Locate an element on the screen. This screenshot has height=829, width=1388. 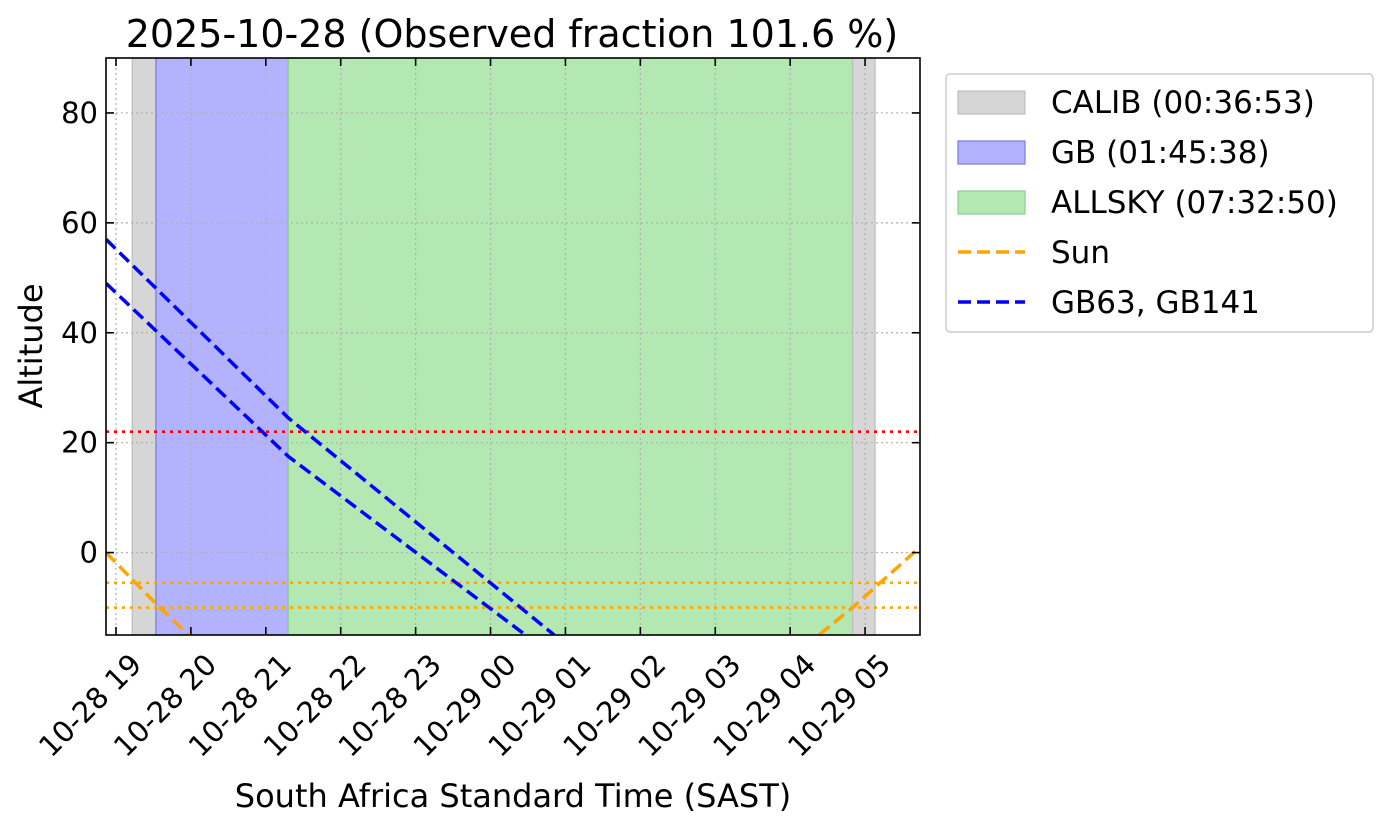
y-tick-label-0: 0 is located at coordinates (89, 553).